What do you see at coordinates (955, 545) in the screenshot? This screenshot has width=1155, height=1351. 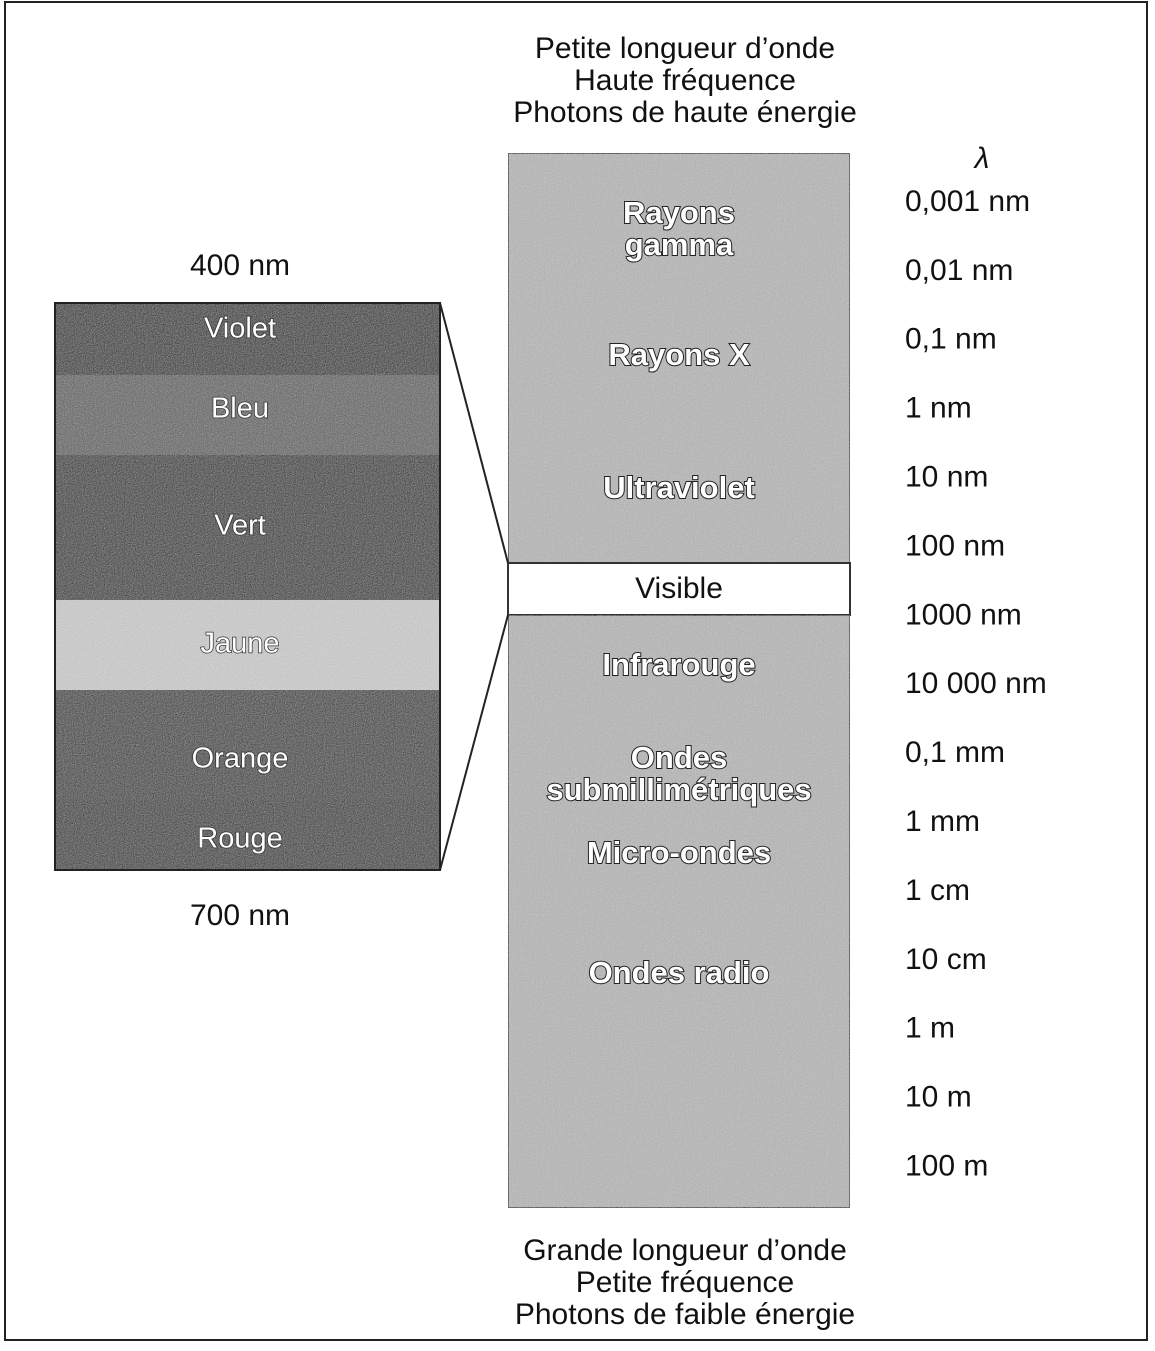 I see `scale-label: 100 nm` at bounding box center [955, 545].